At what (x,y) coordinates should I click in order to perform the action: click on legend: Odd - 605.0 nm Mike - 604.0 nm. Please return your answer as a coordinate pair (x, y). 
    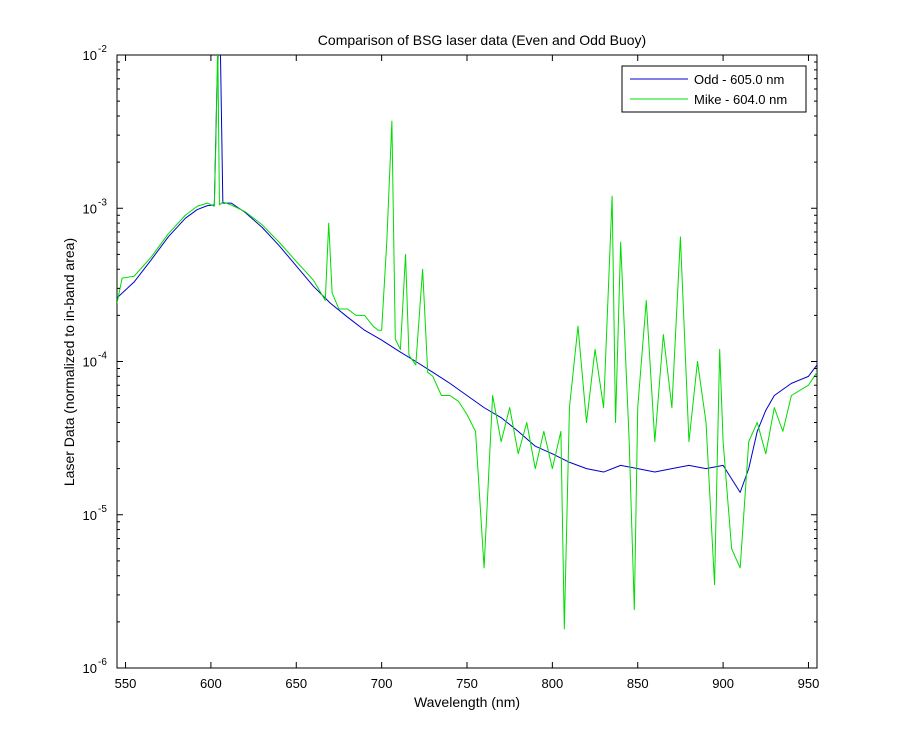
    Looking at the image, I should click on (714, 89).